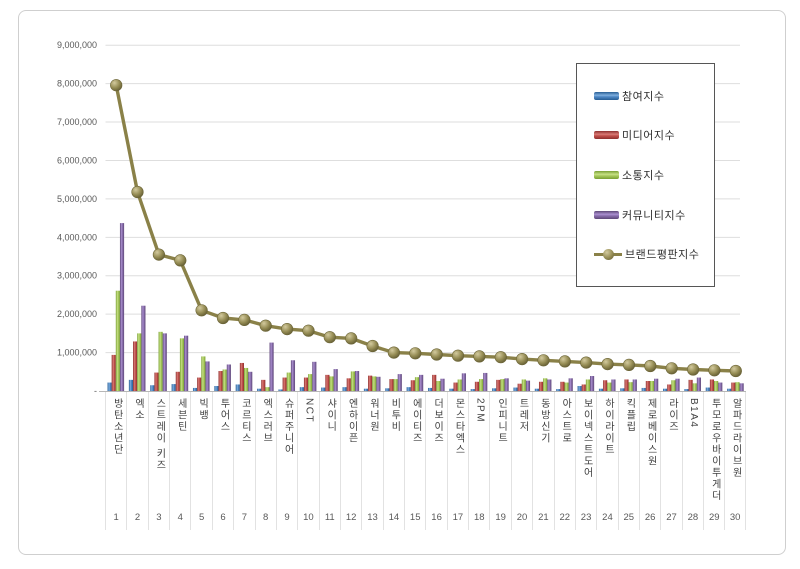 The height and width of the screenshot is (569, 800). I want to click on category-cell: 아스트로 22, so click(564, 461).